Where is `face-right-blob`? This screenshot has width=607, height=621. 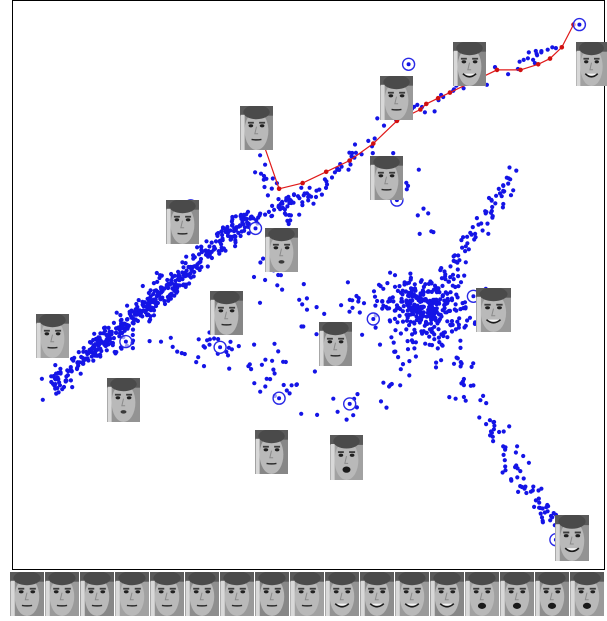 face-right-blob is located at coordinates (493, 309).